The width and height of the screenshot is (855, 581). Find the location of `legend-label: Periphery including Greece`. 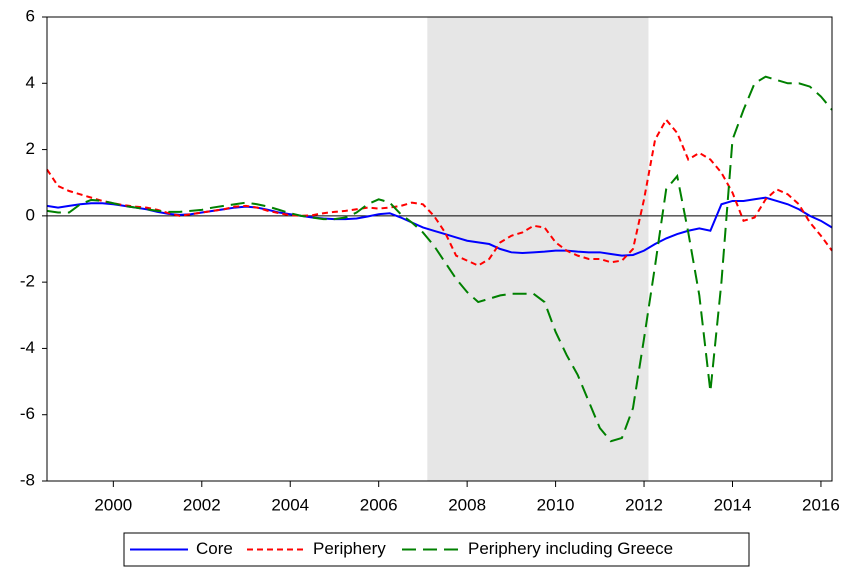

legend-label: Periphery including Greece is located at coordinates (570, 548).